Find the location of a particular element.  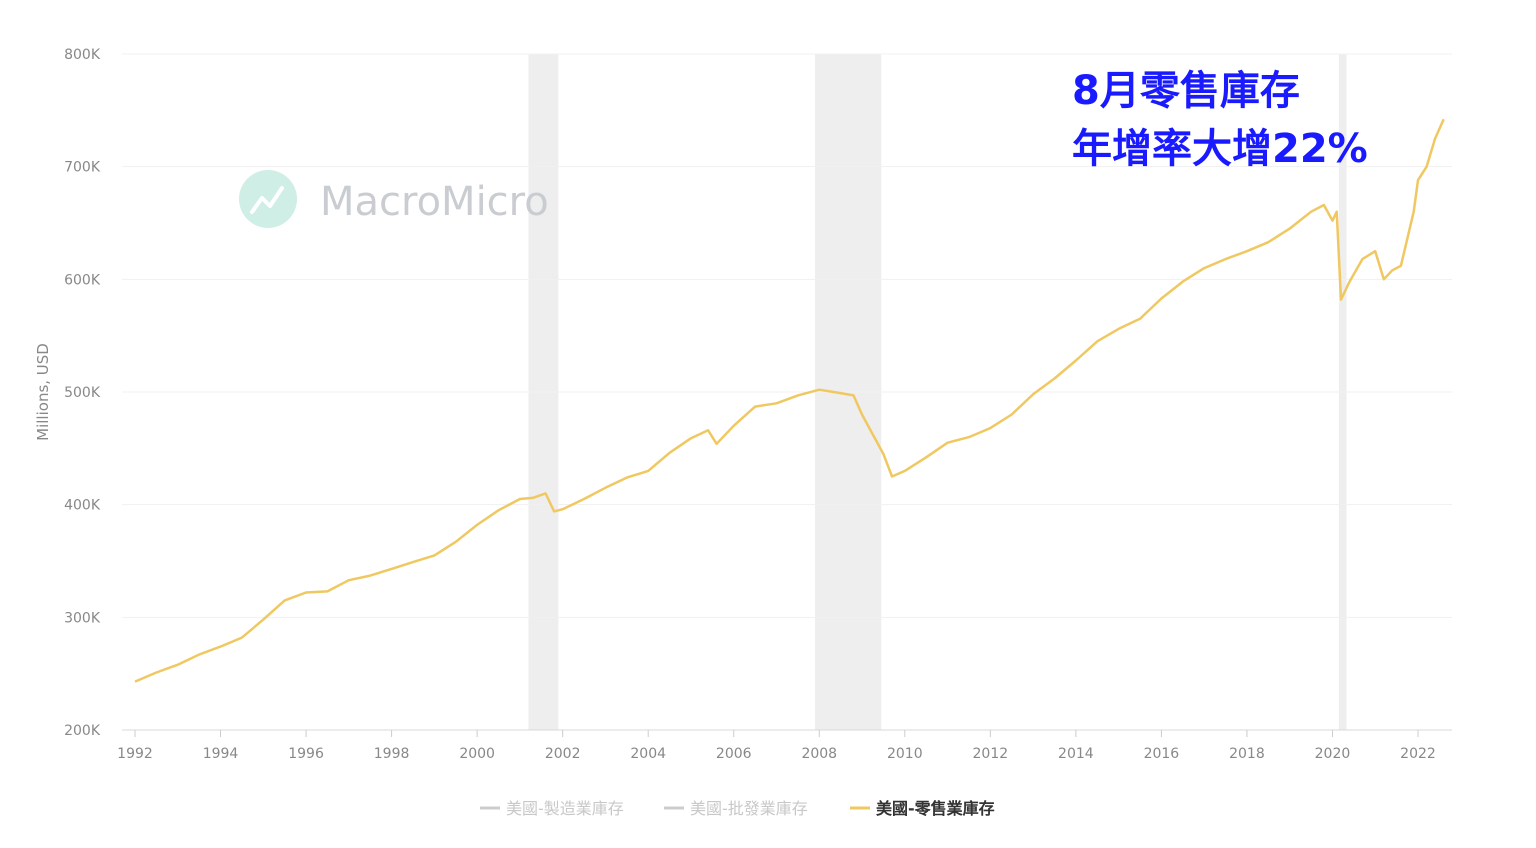

x-tick-label: 2020 is located at coordinates (1333, 754).